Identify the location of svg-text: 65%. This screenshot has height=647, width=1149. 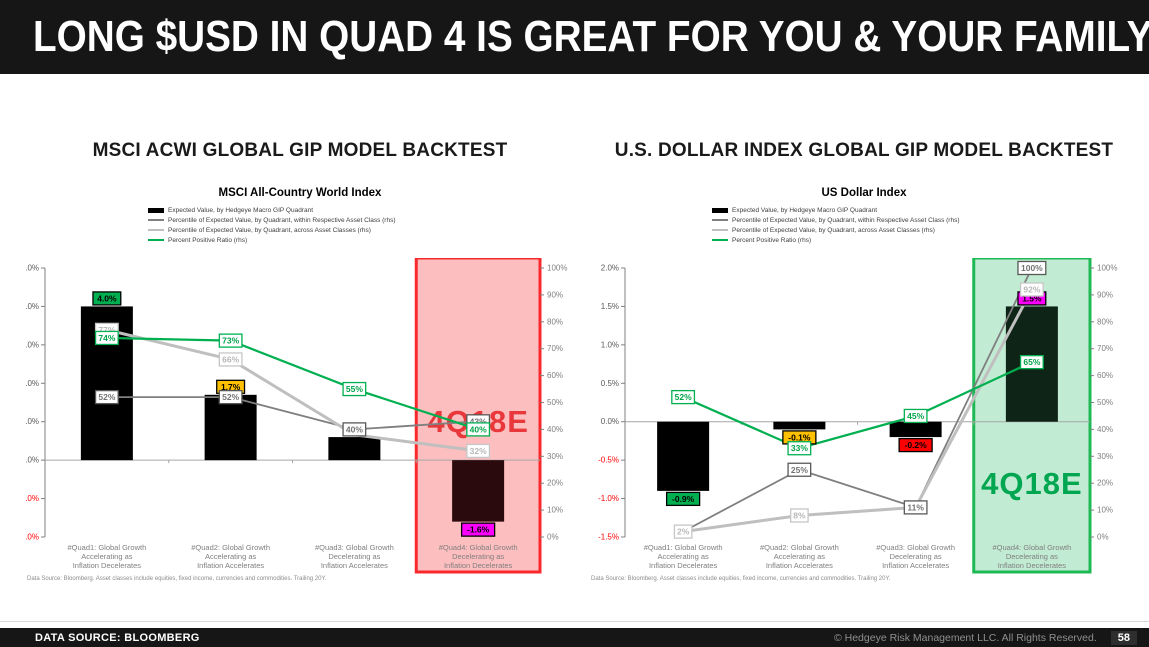
(1031, 362).